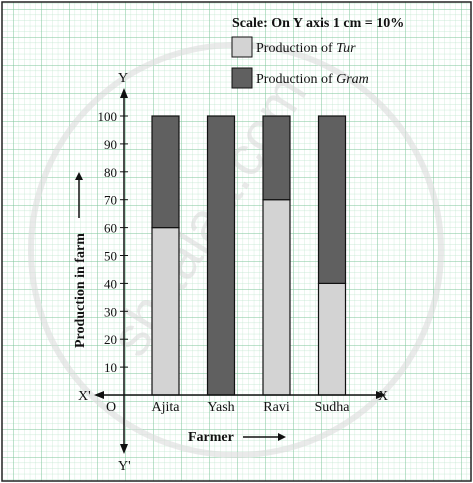 The width and height of the screenshot is (473, 483). I want to click on y-tick-label: 60, so click(110, 228).